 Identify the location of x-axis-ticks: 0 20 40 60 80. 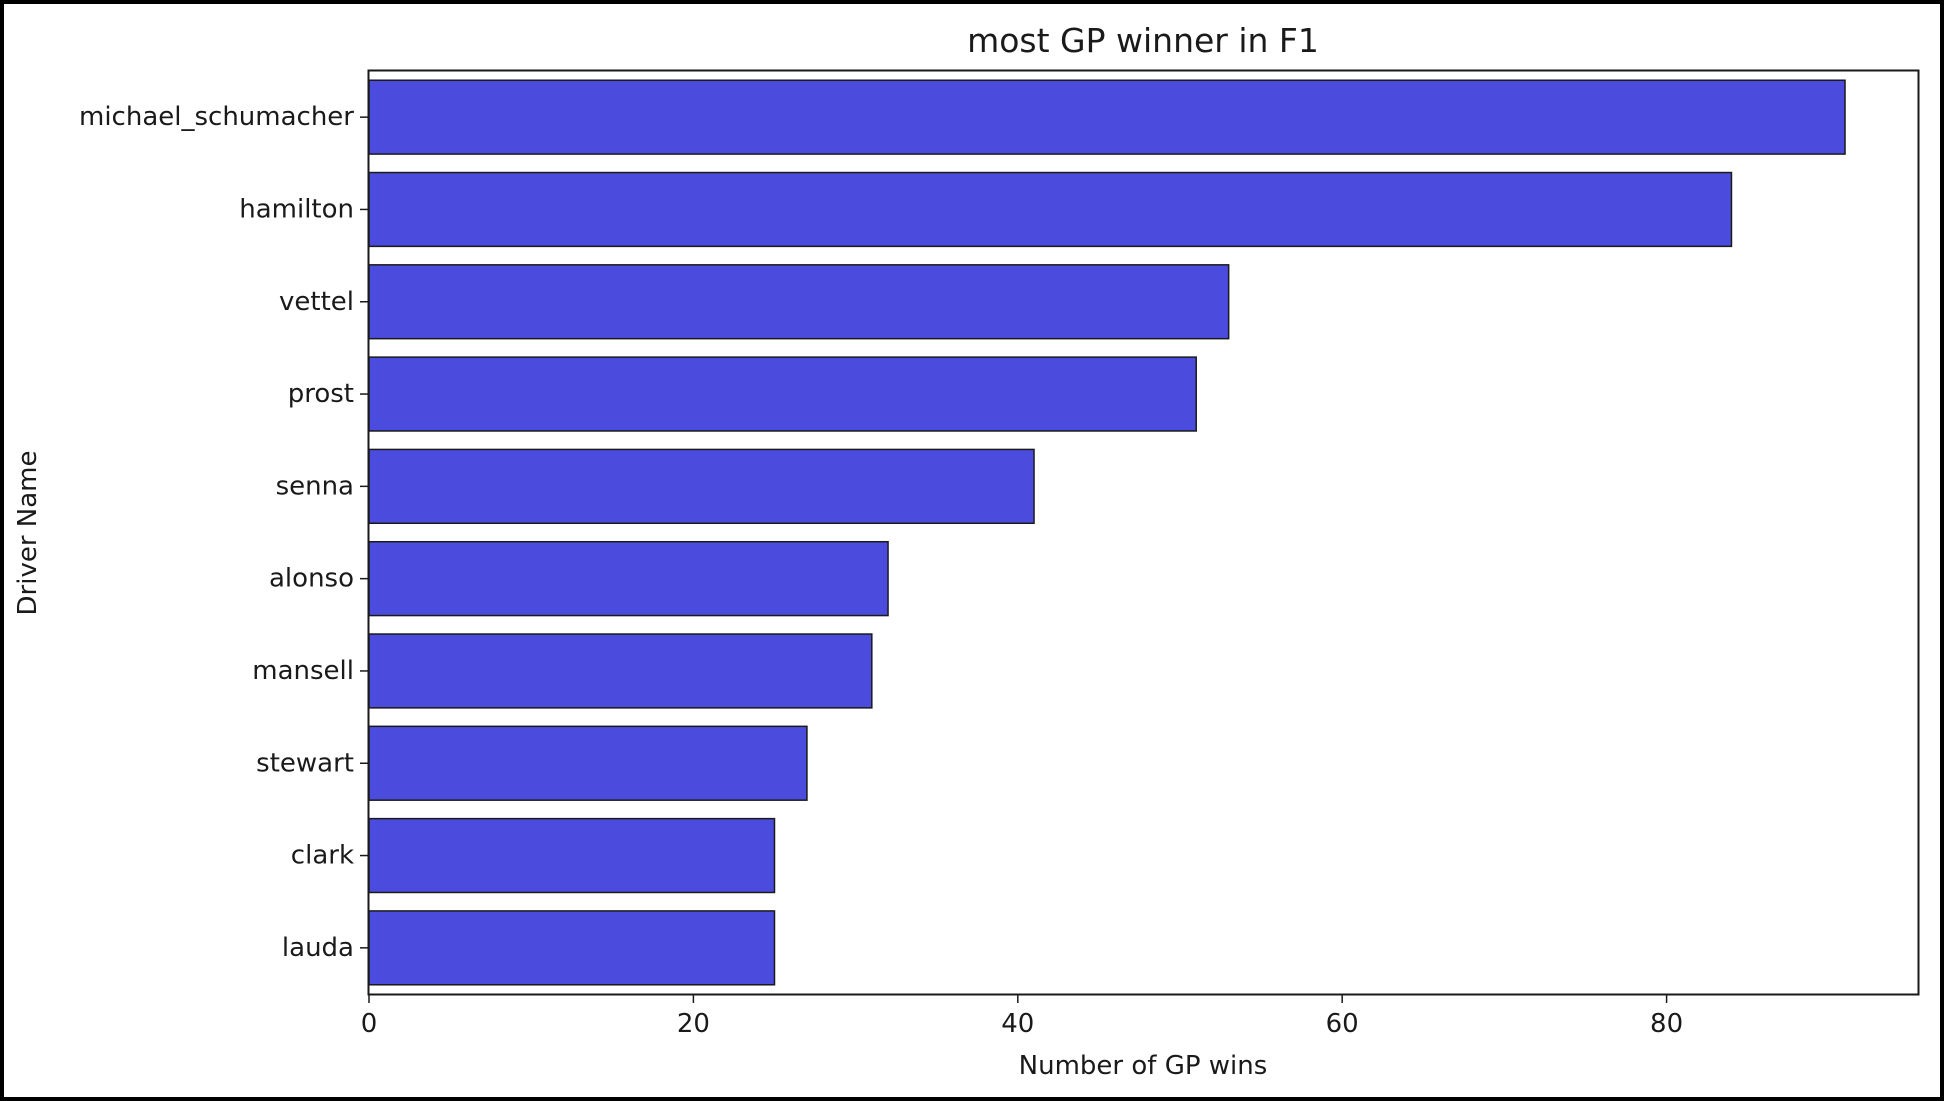
(1022, 1016).